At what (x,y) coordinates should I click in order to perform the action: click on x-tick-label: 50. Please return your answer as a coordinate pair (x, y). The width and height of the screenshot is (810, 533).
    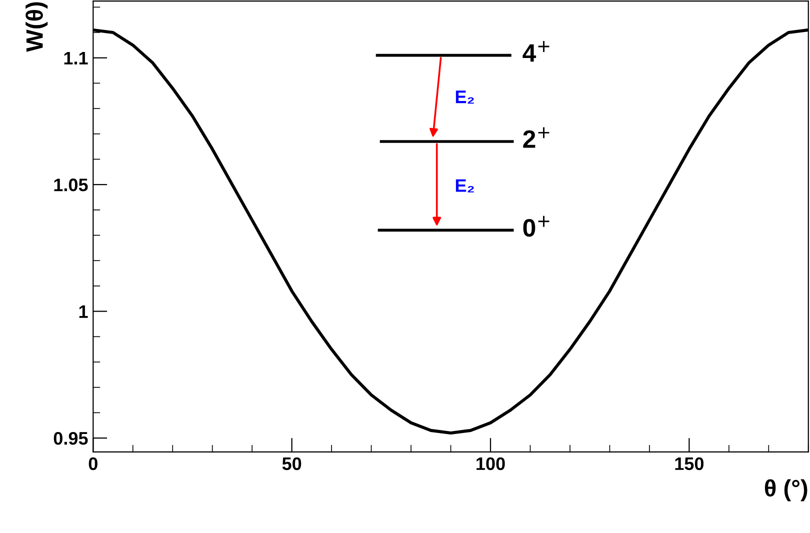
    Looking at the image, I should click on (292, 463).